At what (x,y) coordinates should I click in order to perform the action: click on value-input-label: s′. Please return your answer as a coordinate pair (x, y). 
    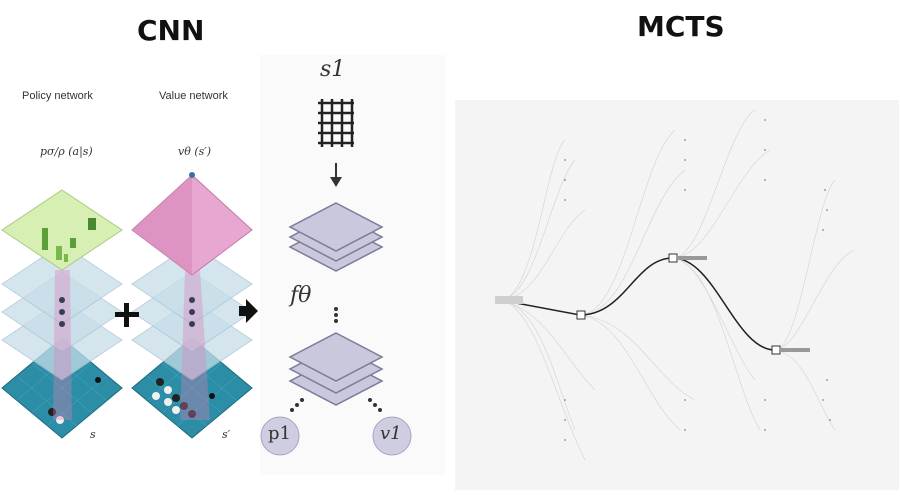
    Looking at the image, I should click on (226, 434).